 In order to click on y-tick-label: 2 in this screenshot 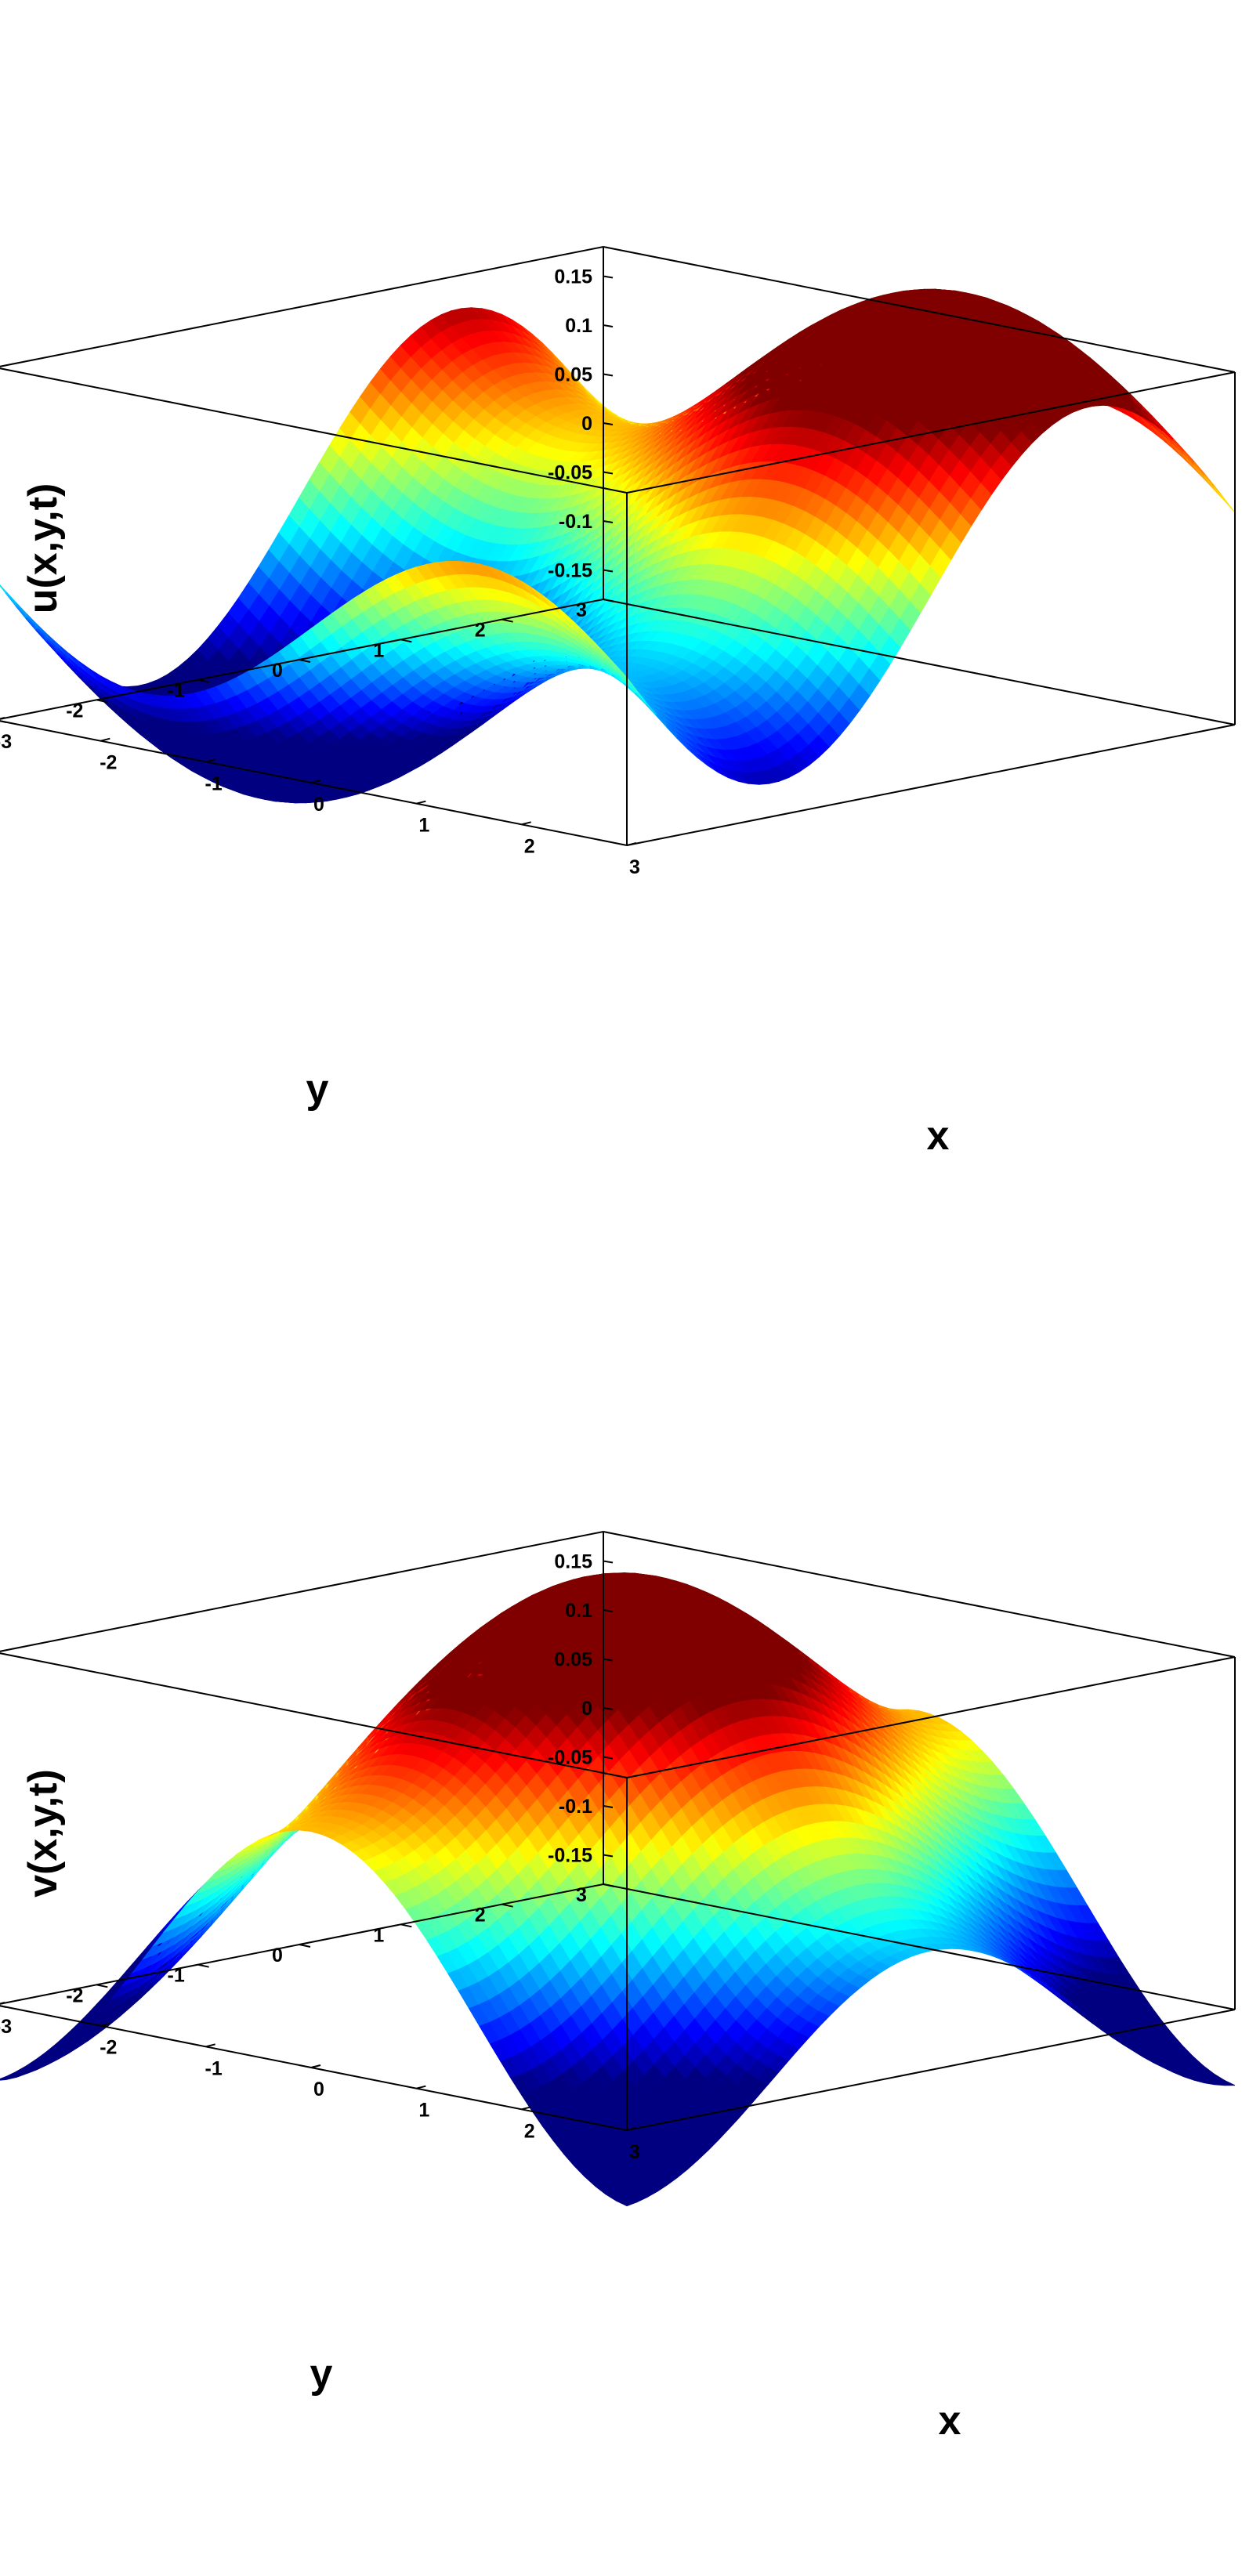, I will do `click(480, 631)`.